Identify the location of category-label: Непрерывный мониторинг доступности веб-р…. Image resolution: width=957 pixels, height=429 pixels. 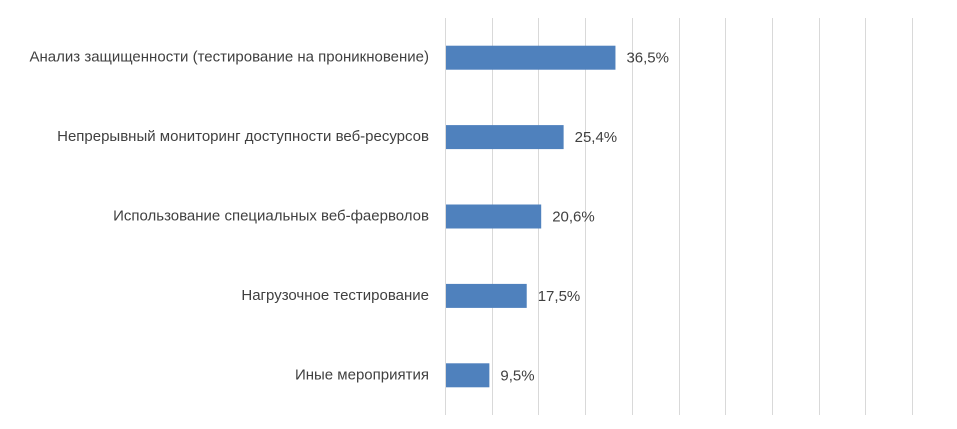
(243, 136).